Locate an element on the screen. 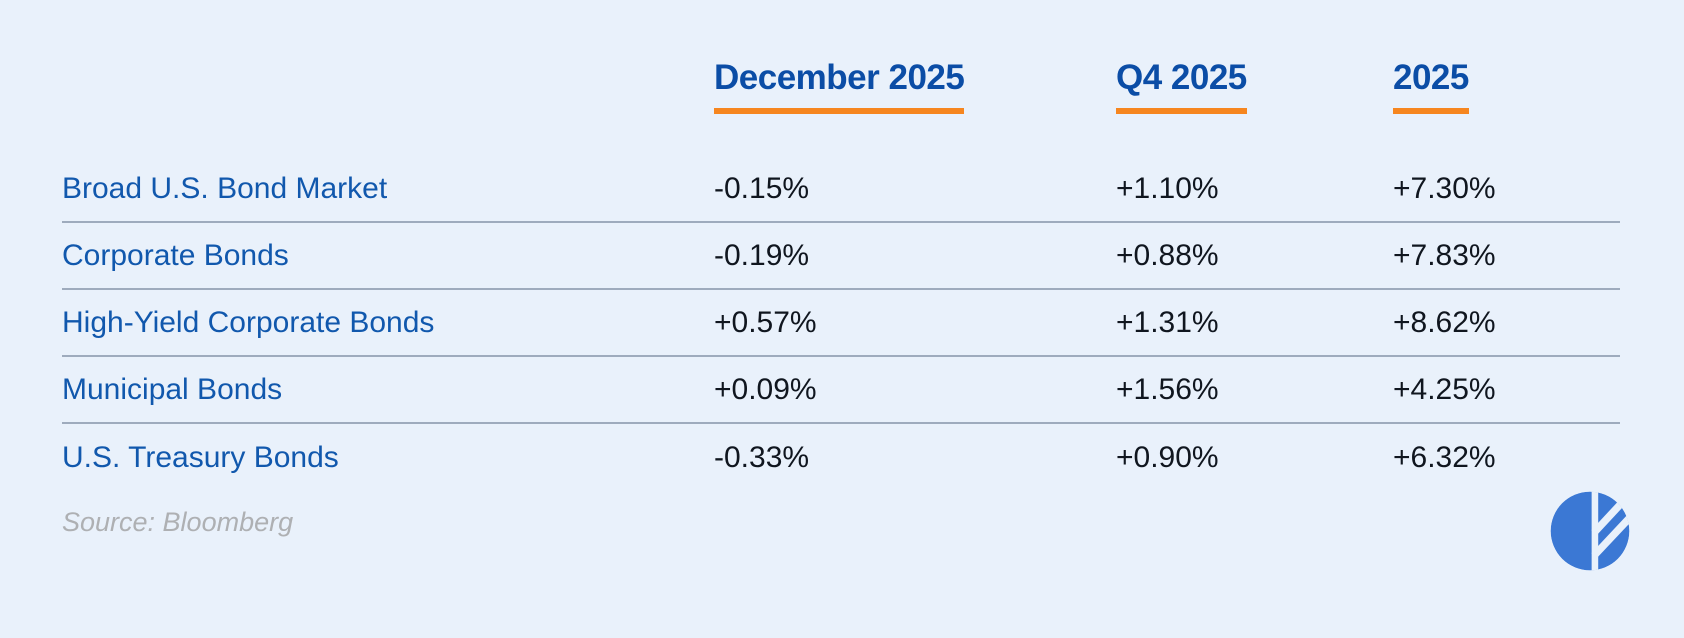  column-header-label: Q4 2025 is located at coordinates (1181, 86).